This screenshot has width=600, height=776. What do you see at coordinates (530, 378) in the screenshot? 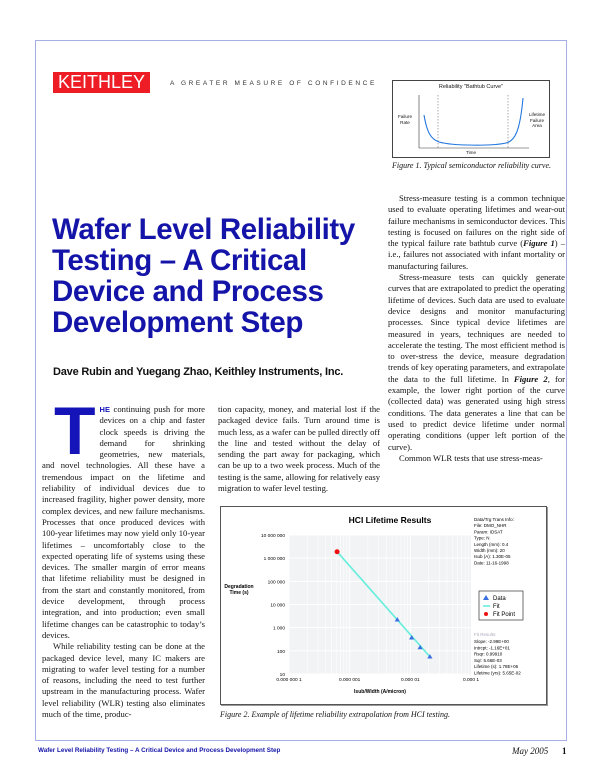
I see `figure-ref: Figure 2` at bounding box center [530, 378].